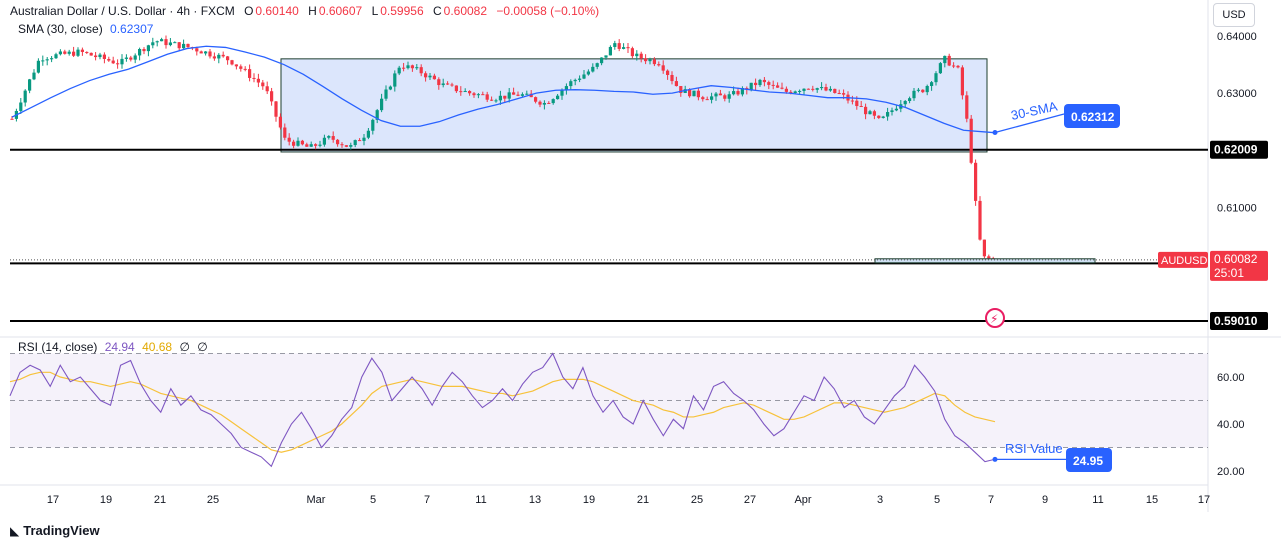 This screenshot has width=1281, height=549. What do you see at coordinates (643, 500) in the screenshot?
I see `time-tick-10: 21` at bounding box center [643, 500].